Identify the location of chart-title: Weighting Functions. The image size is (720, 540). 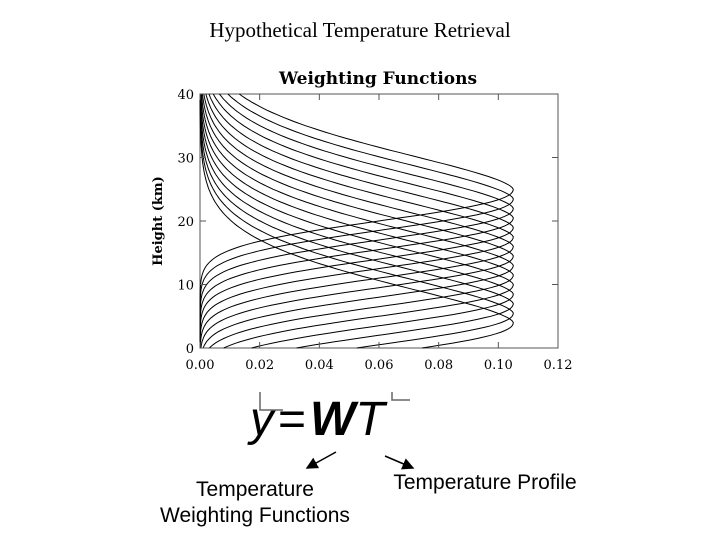
(377, 79).